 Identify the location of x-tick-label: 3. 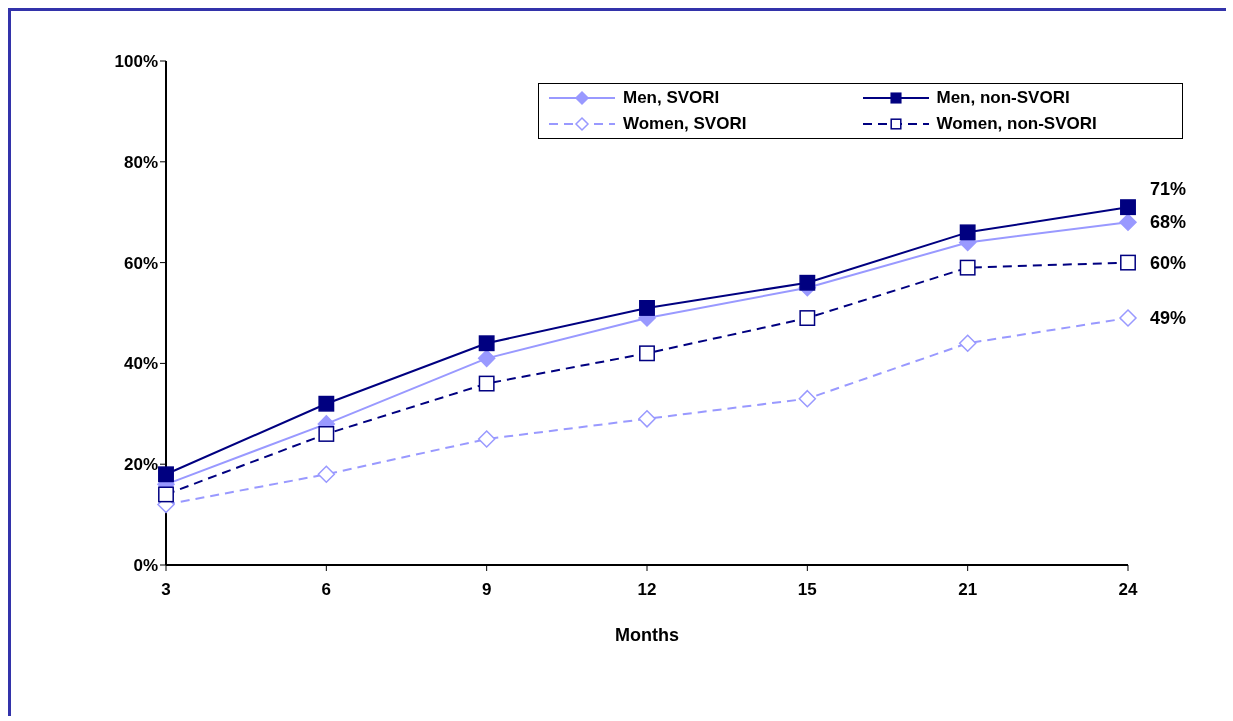
(166, 590).